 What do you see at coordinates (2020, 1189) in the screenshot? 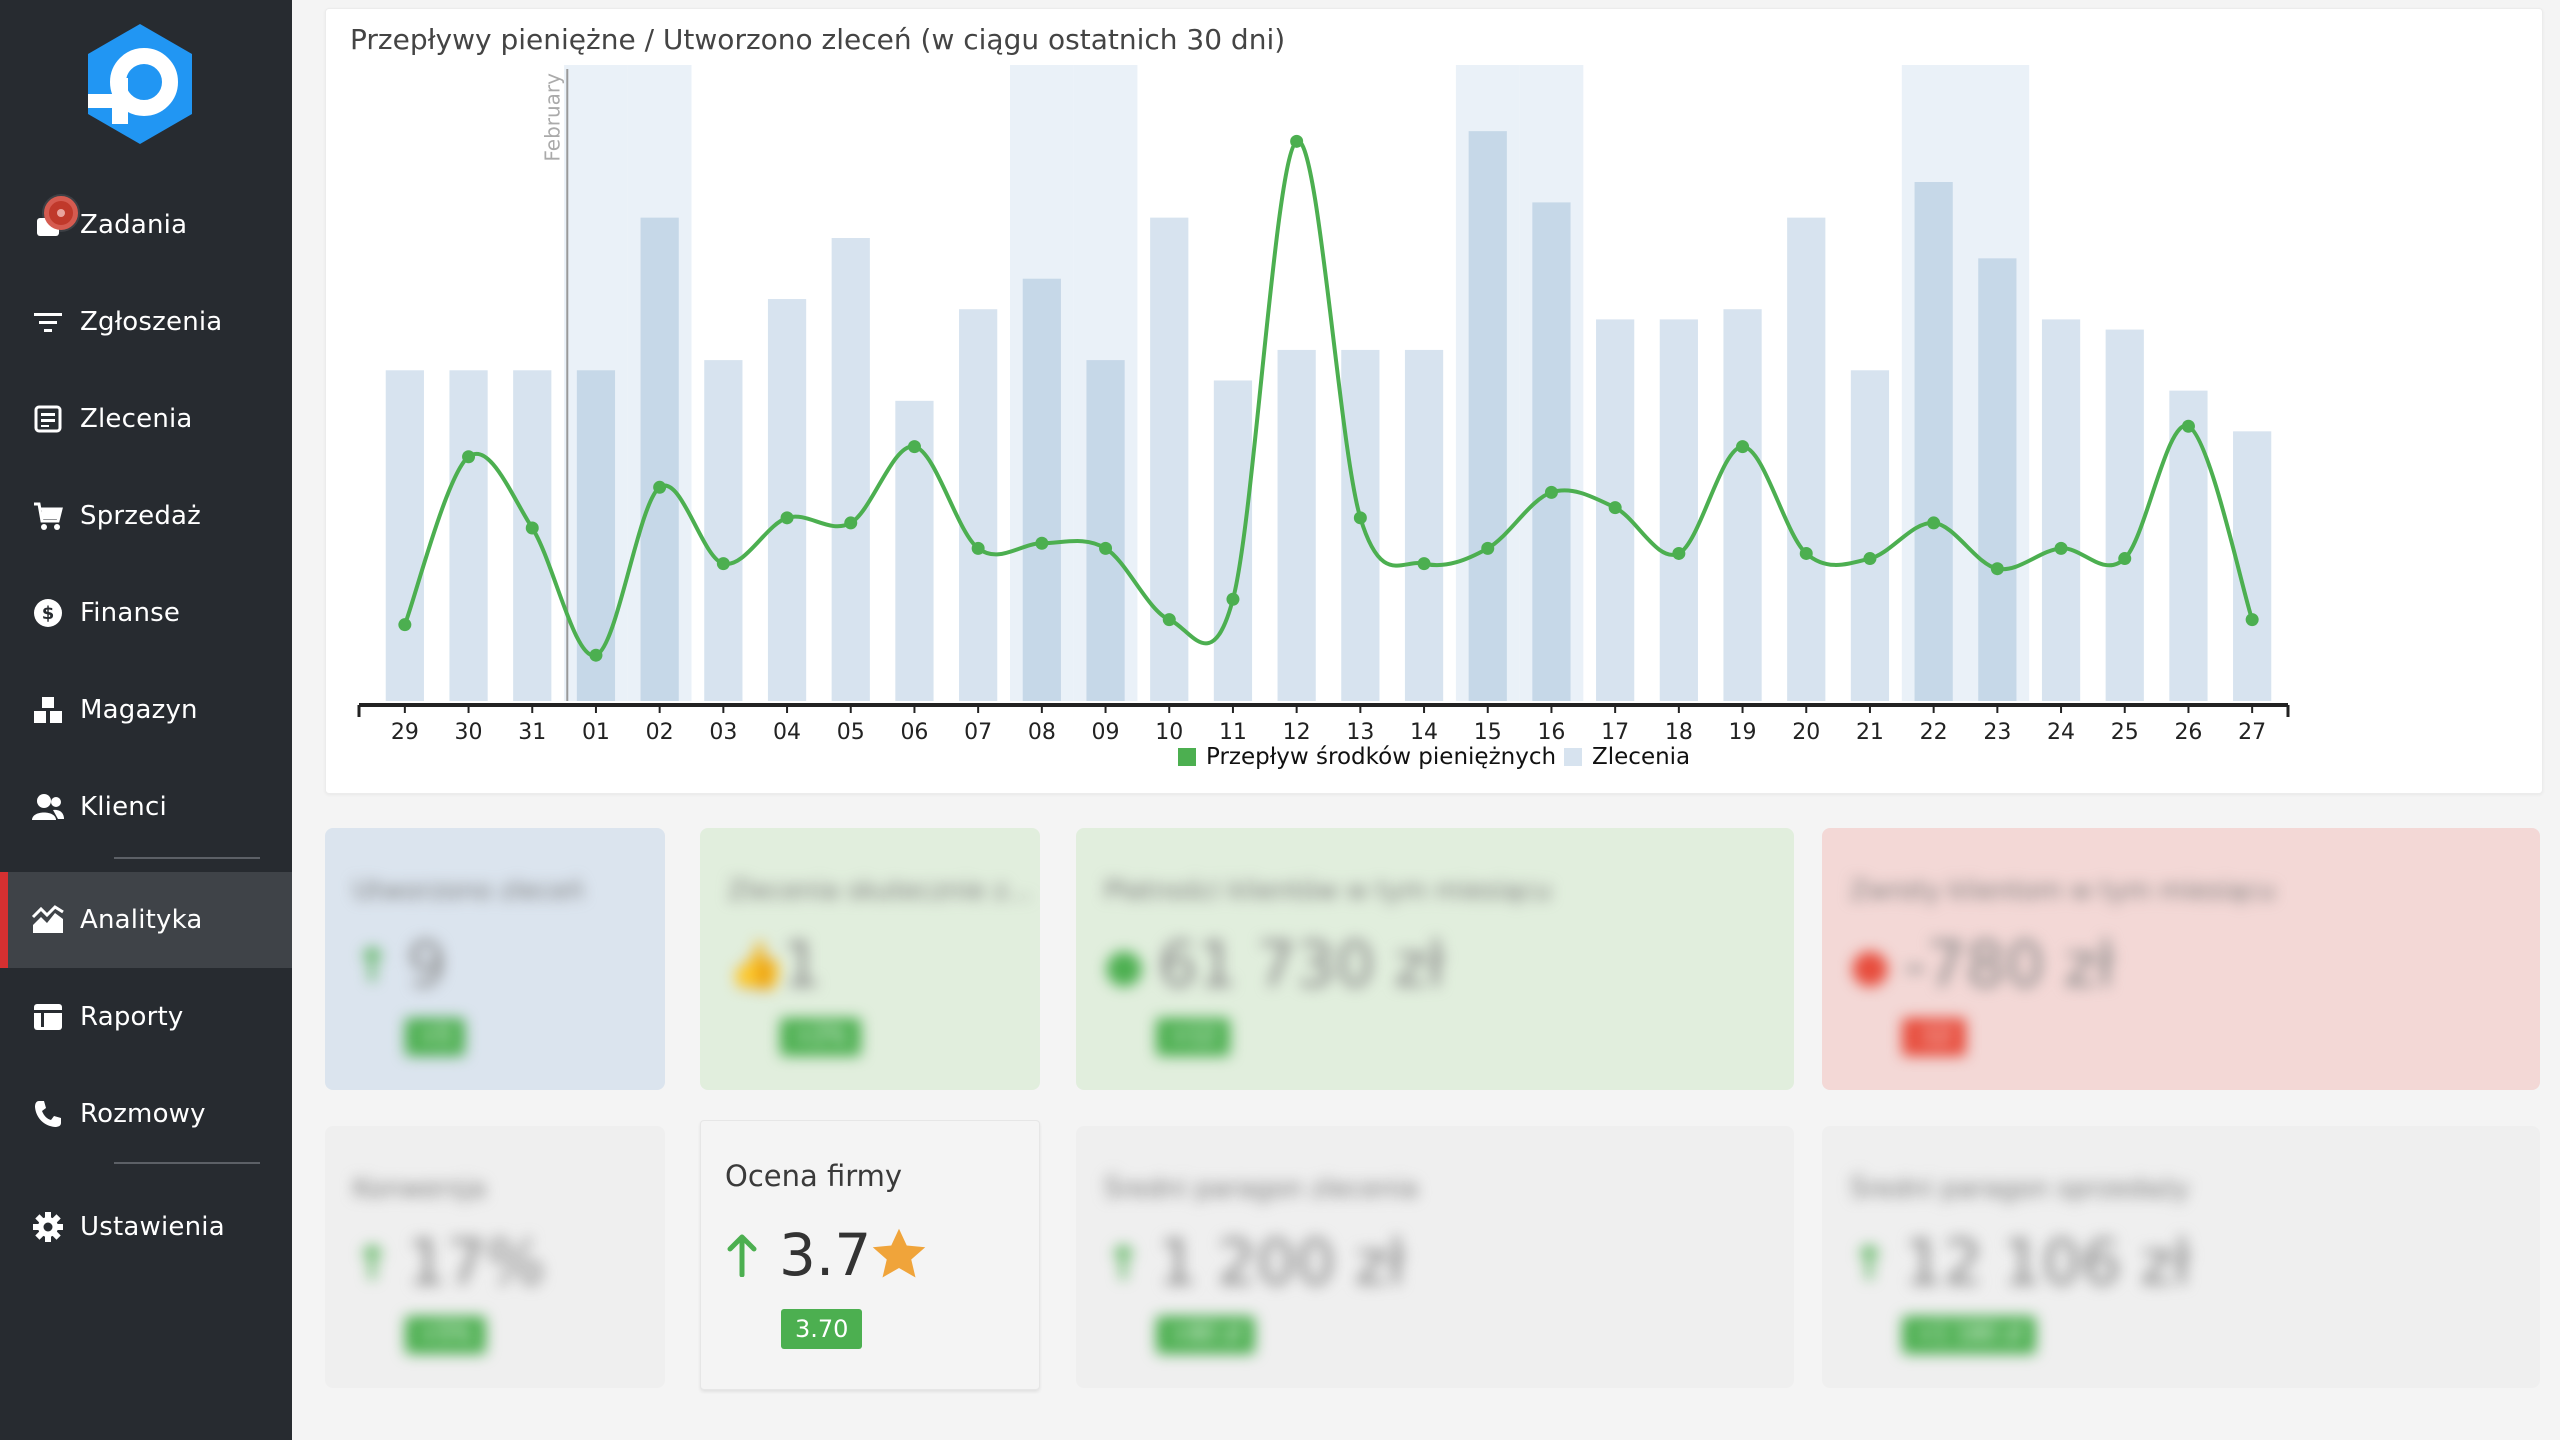
I see `stat-title: Średni paragon sprzedaży` at bounding box center [2020, 1189].